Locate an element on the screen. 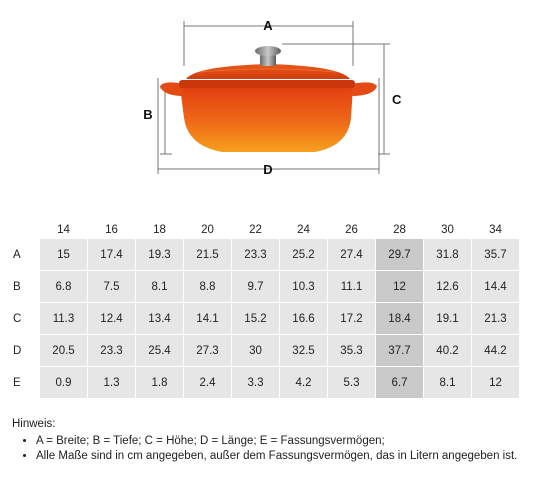 The height and width of the screenshot is (492, 551). table-cell: 14.1 is located at coordinates (207, 318).